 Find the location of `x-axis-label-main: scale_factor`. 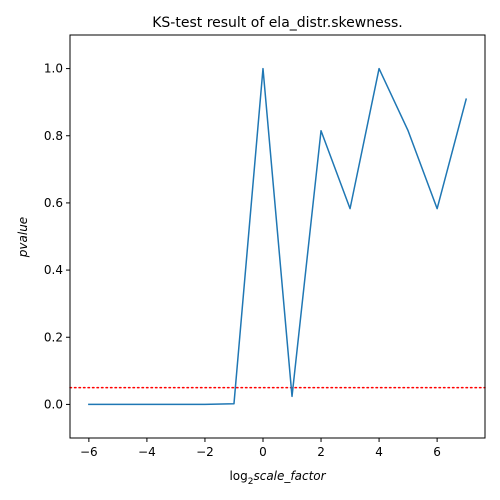

x-axis-label-main: scale_factor is located at coordinates (289, 476).